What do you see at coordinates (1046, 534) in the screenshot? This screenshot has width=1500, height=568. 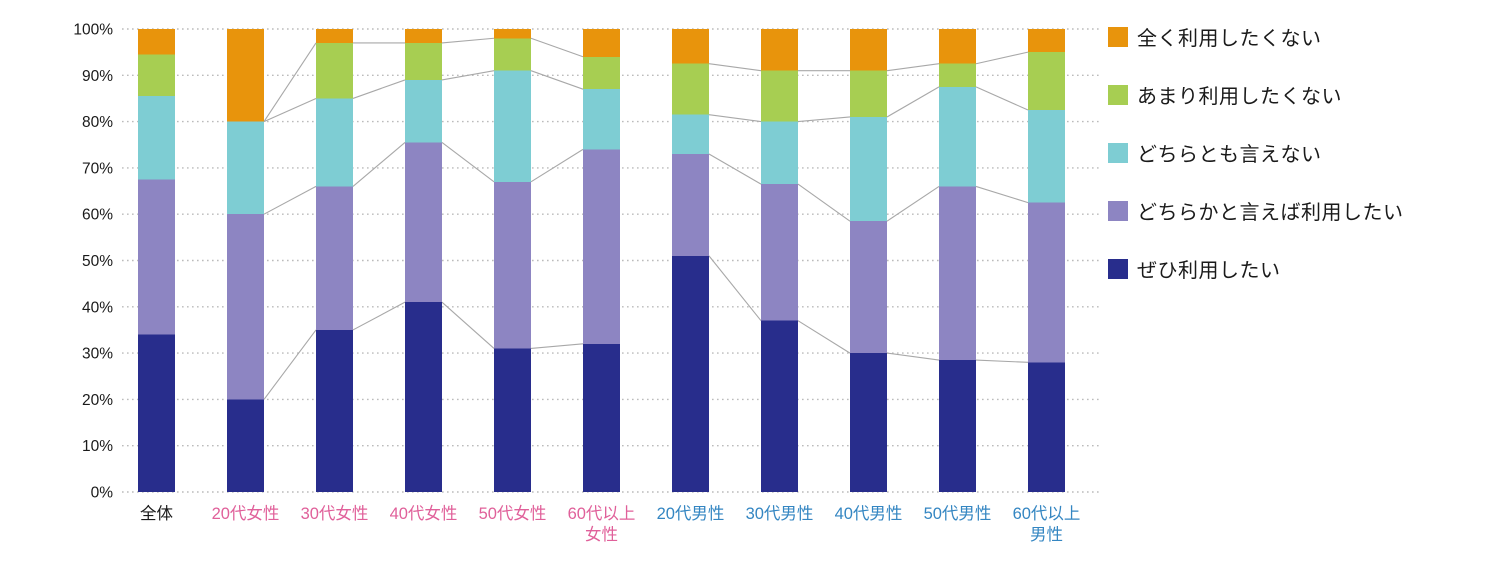 I see `x-tick-label-line2: 男性` at bounding box center [1046, 534].